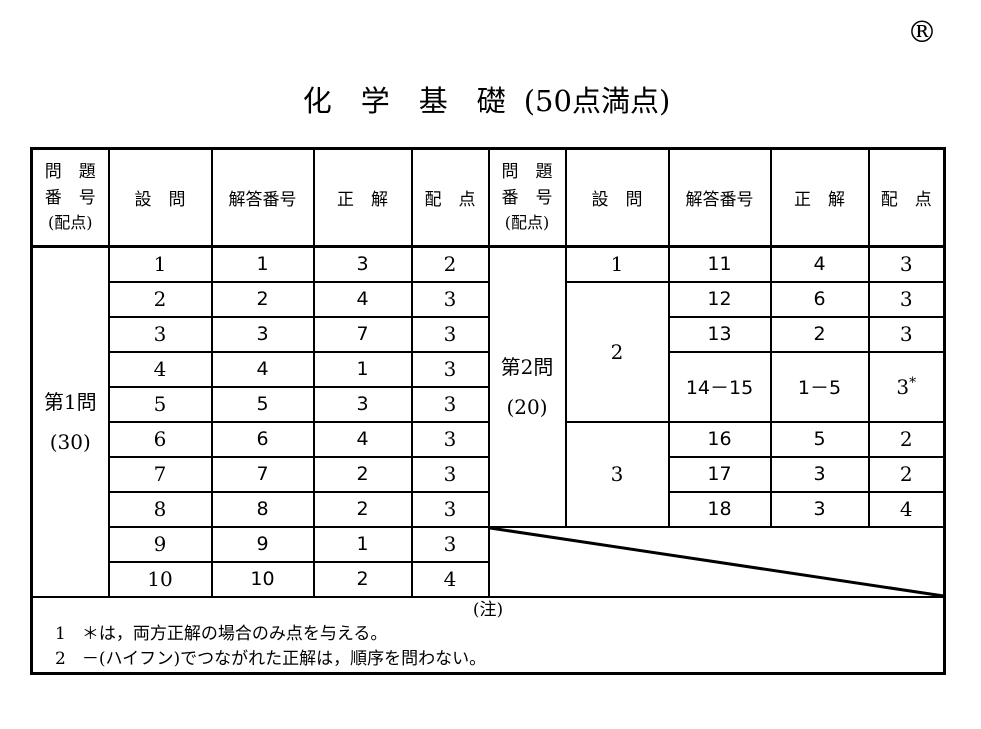  I want to click on cell-kaito-bango: 16, so click(719, 439).